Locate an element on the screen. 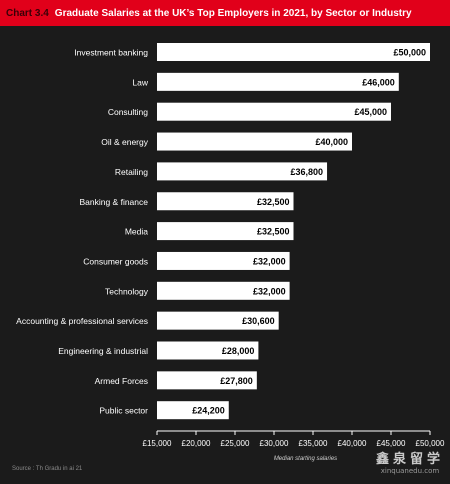 Image resolution: width=450 pixels, height=484 pixels. category-label: Oil & energy is located at coordinates (125, 142).